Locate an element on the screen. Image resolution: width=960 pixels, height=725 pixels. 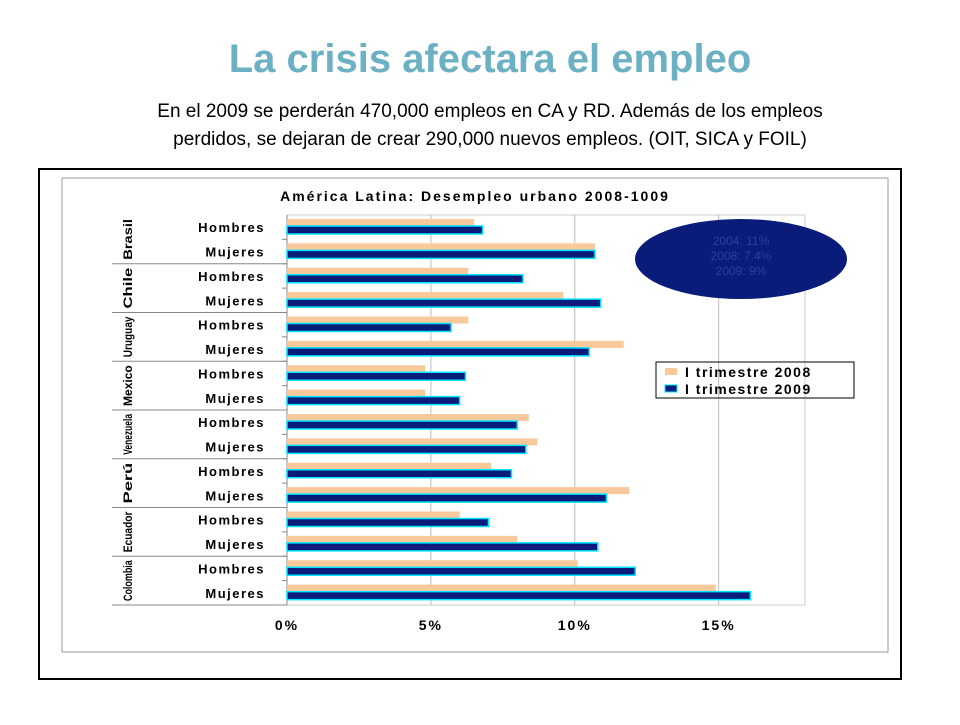
legend-box is located at coordinates (755, 380).